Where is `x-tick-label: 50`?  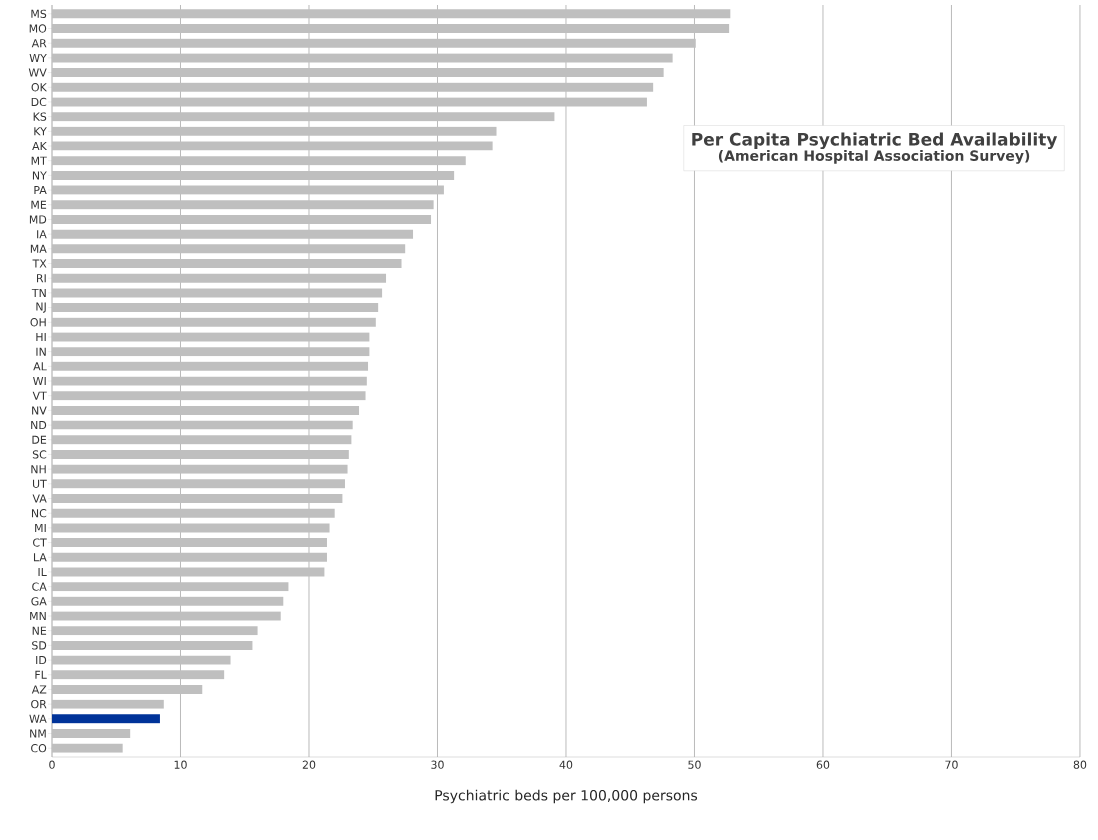
x-tick-label: 50 is located at coordinates (694, 764).